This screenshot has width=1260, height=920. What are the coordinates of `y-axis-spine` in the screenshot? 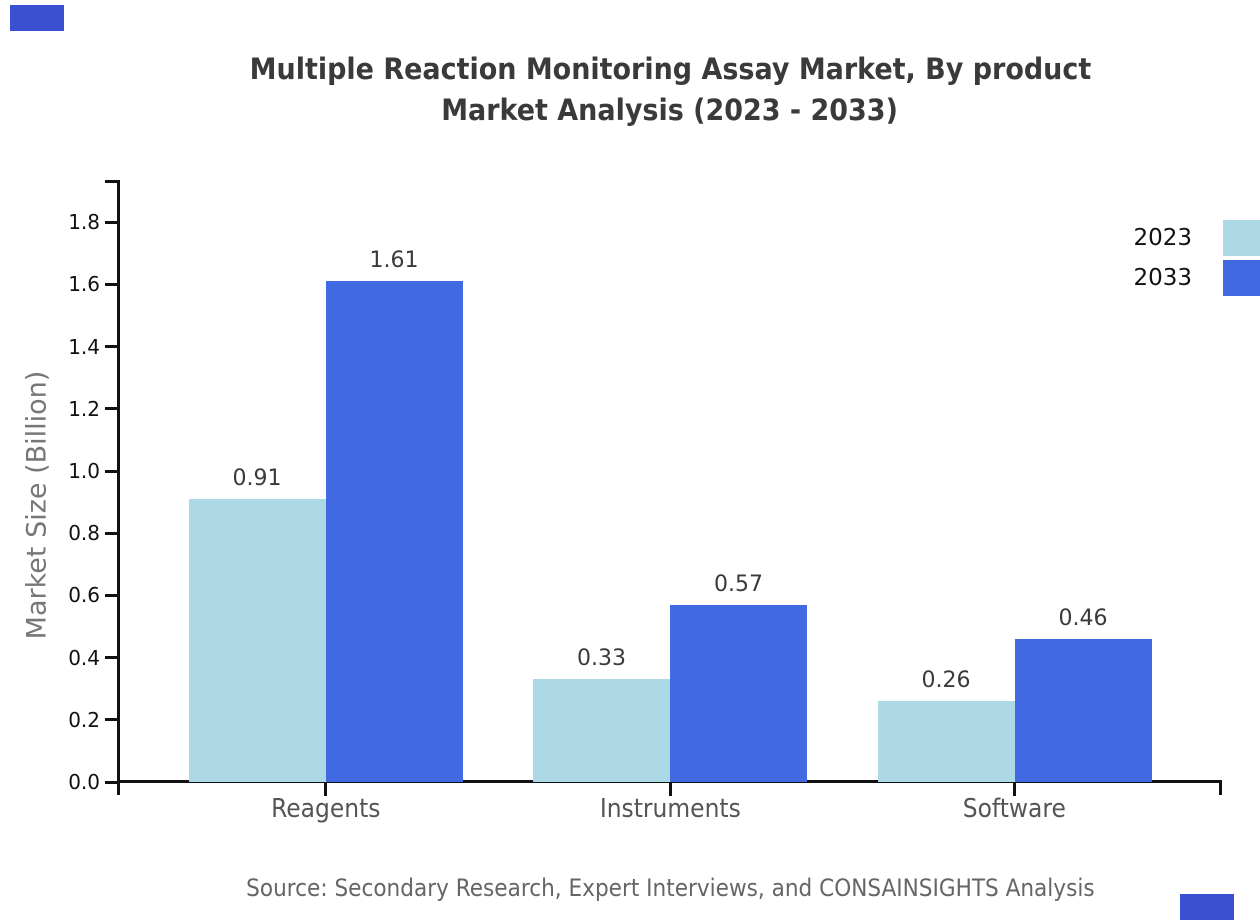 It's located at (118, 487).